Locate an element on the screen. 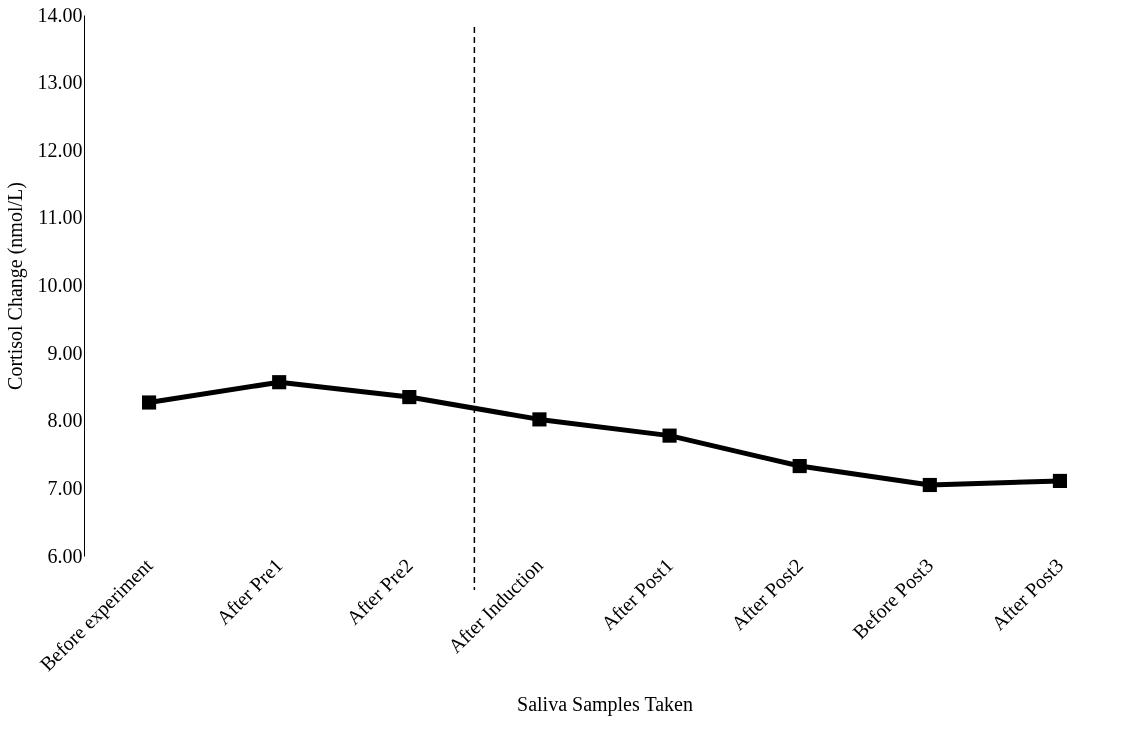 The image size is (1144, 733). y-tick-label: 8.00 is located at coordinates (65, 420).